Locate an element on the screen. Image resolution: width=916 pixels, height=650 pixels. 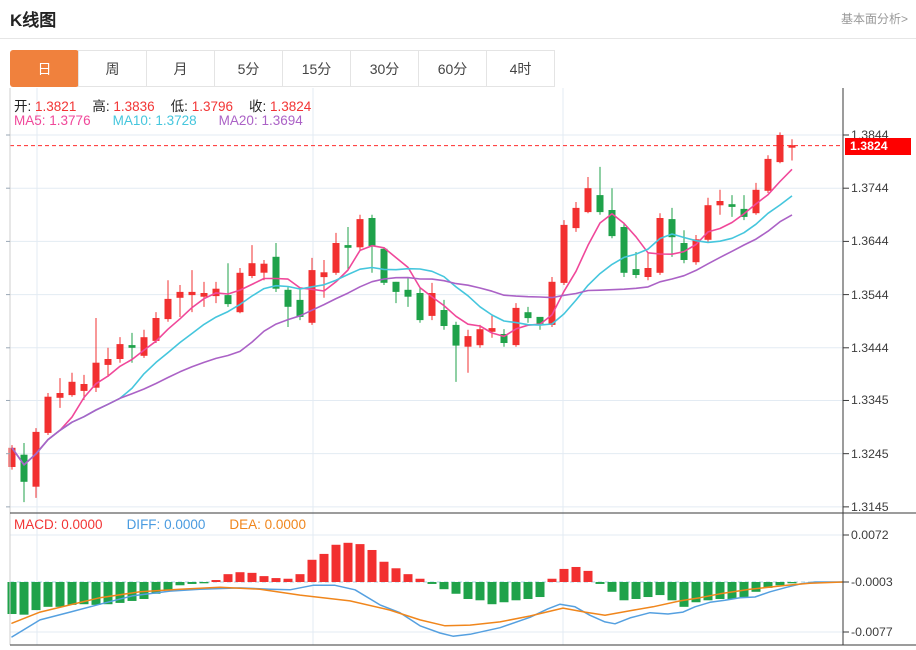
tab-60分: 60分 is located at coordinates (452, 68).